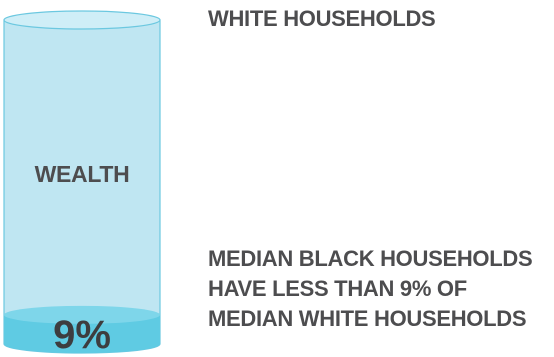 This screenshot has width=554, height=357. What do you see at coordinates (82, 174) in the screenshot?
I see `wealth-label: WEALTH` at bounding box center [82, 174].